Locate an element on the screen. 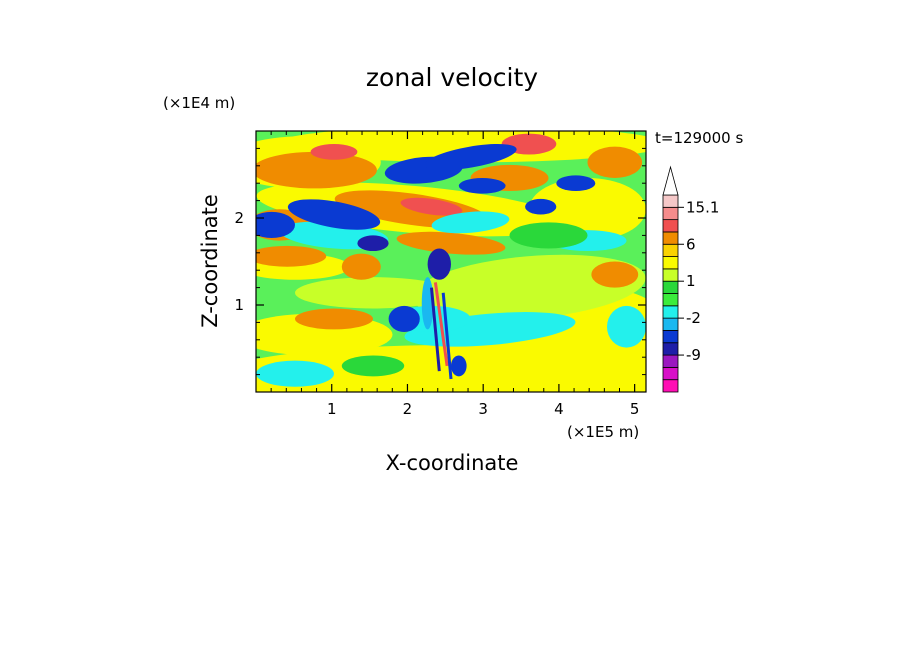 Image resolution: width=904 pixels, height=654 pixels. y-axis-label: Z-coordinate is located at coordinates (210, 261).